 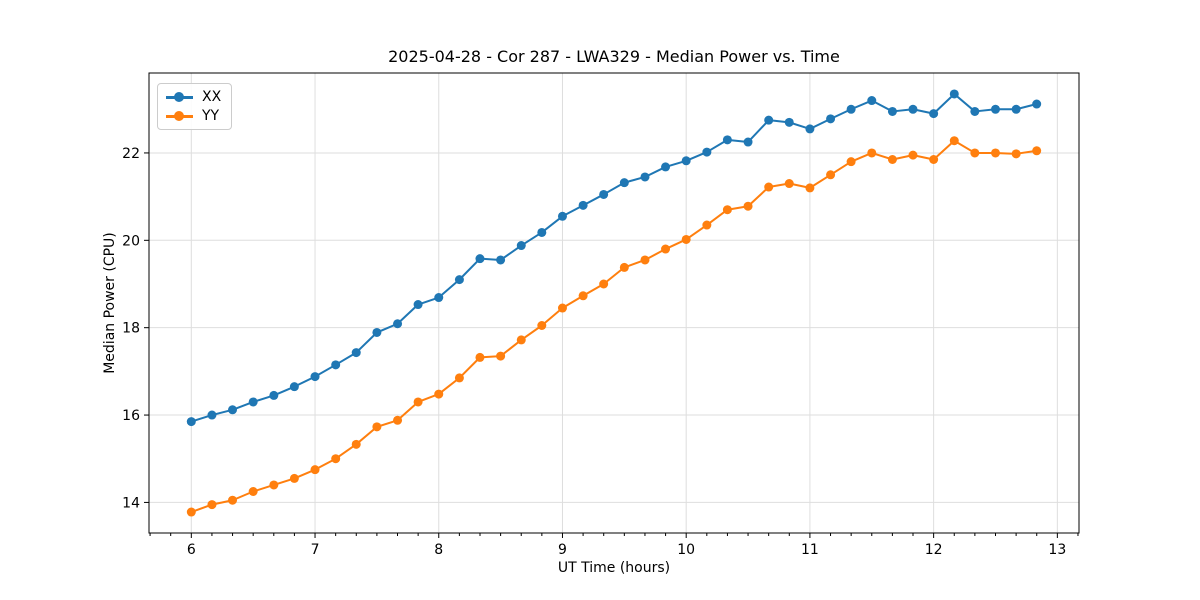 I want to click on x-tick-label: 10, so click(x=686, y=550).